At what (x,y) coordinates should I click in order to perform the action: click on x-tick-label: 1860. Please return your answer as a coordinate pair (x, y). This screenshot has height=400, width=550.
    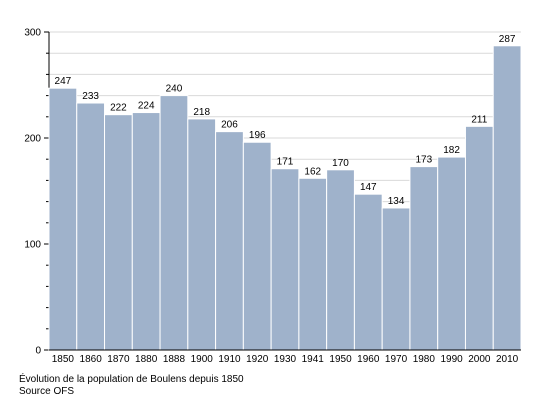
    Looking at the image, I should click on (91, 359).